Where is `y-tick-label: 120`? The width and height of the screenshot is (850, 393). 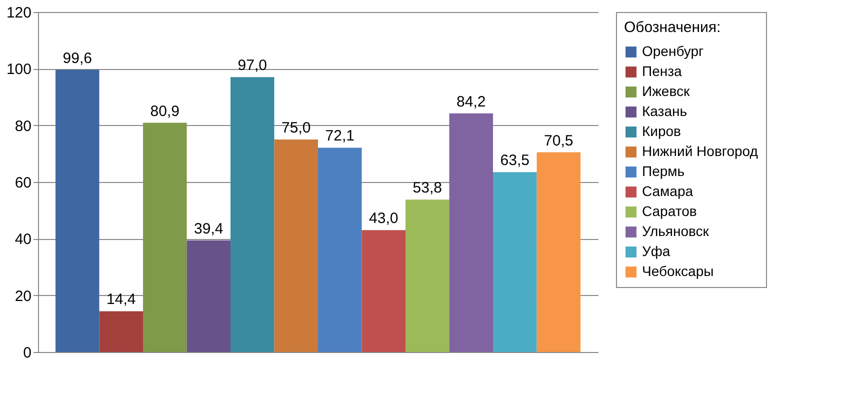 y-tick-label: 120 is located at coordinates (19, 13).